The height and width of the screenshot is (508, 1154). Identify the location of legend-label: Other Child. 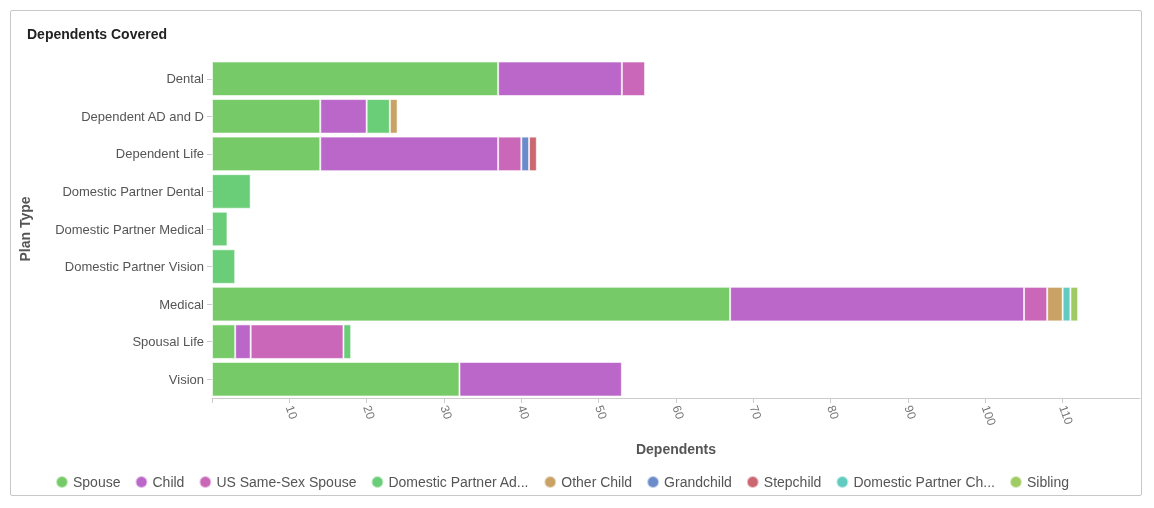
(597, 482).